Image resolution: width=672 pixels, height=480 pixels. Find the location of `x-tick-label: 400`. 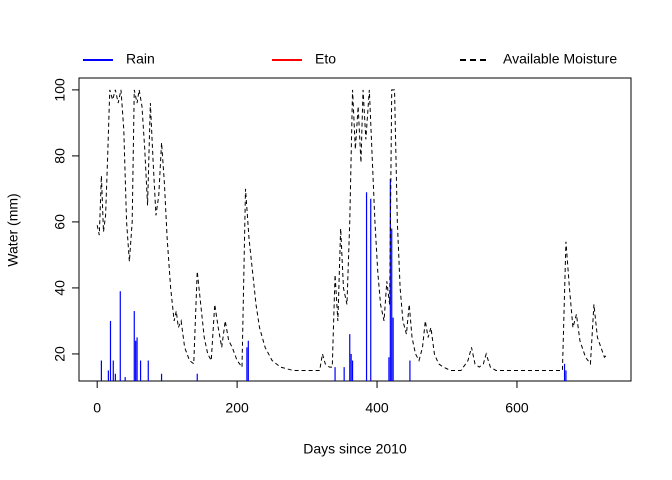

x-tick-label: 400 is located at coordinates (377, 408).